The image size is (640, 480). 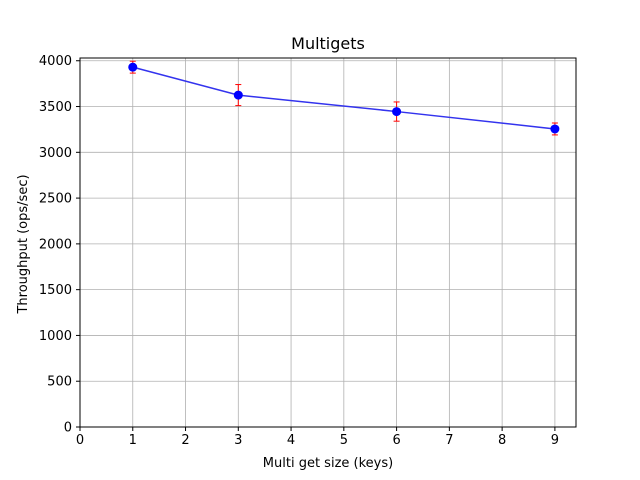 What do you see at coordinates (555, 440) in the screenshot?
I see `x-tick-label: 9` at bounding box center [555, 440].